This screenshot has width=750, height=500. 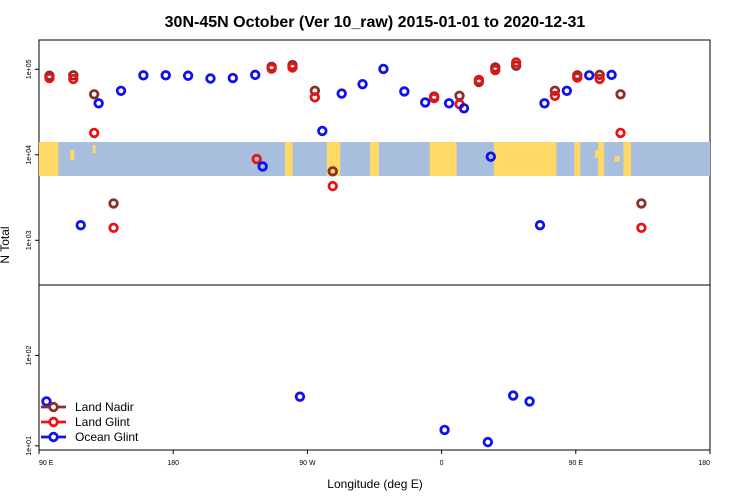 What do you see at coordinates (104, 407) in the screenshot?
I see `legend-label-land-nadir: Land Nadir` at bounding box center [104, 407].